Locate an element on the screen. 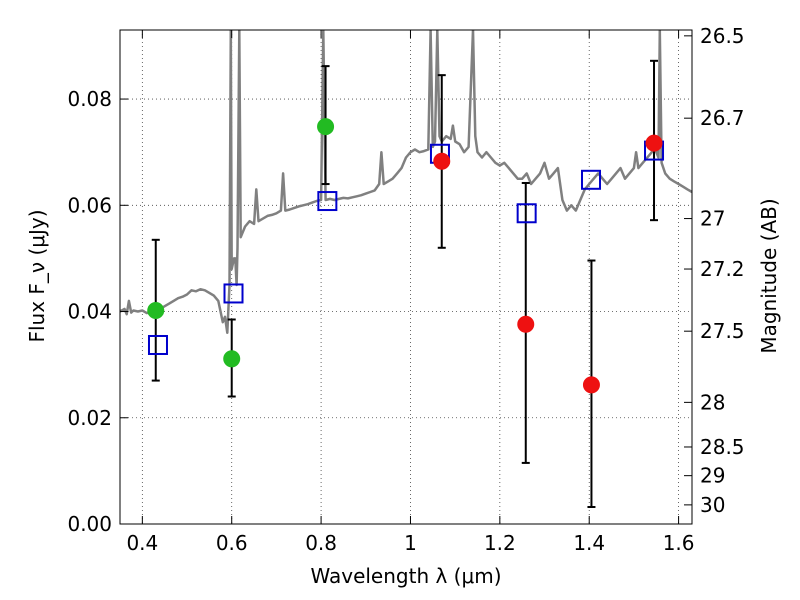 Image resolution: width=800 pixels, height=600 pixels. x-tick-label: 1.6 is located at coordinates (679, 543).